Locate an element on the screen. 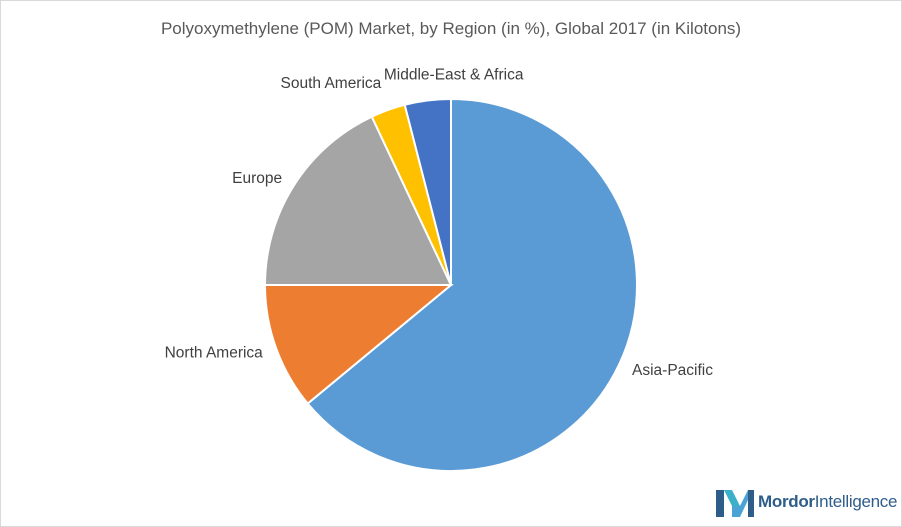 This screenshot has height=527, width=902. pie-label-north-america: North America is located at coordinates (214, 353).